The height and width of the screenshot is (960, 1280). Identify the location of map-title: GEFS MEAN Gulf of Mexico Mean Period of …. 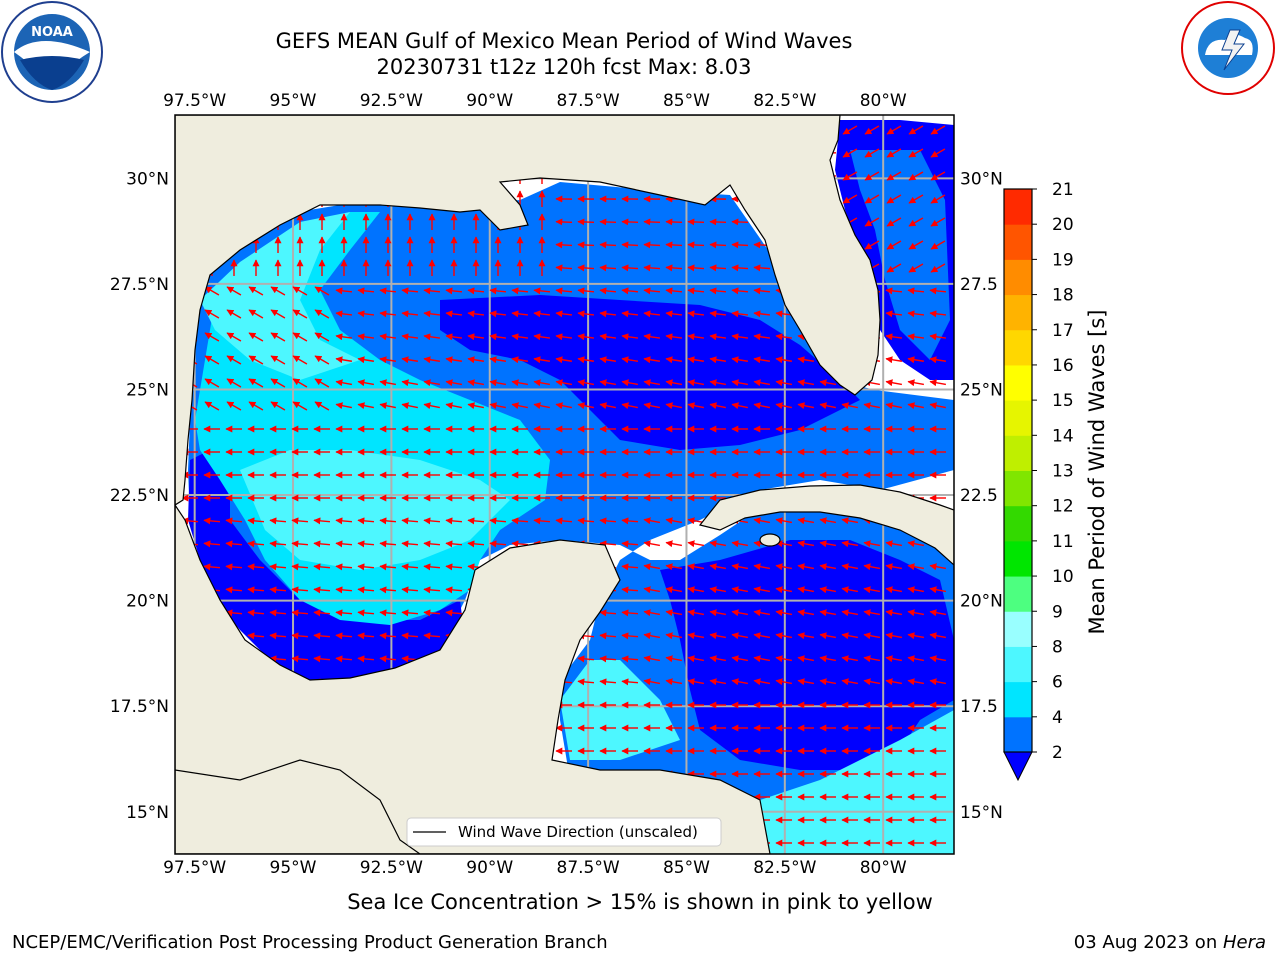
(564, 41).